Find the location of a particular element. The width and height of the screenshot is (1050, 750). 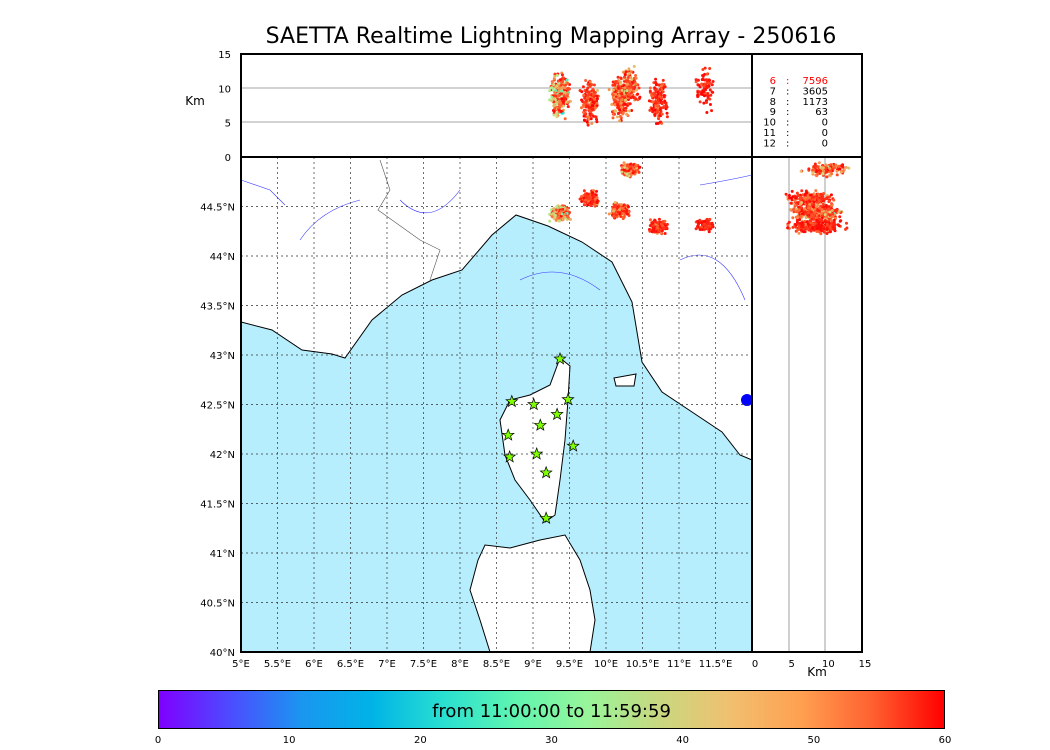

lat-tick-label: 43°N is located at coordinates (222, 356).